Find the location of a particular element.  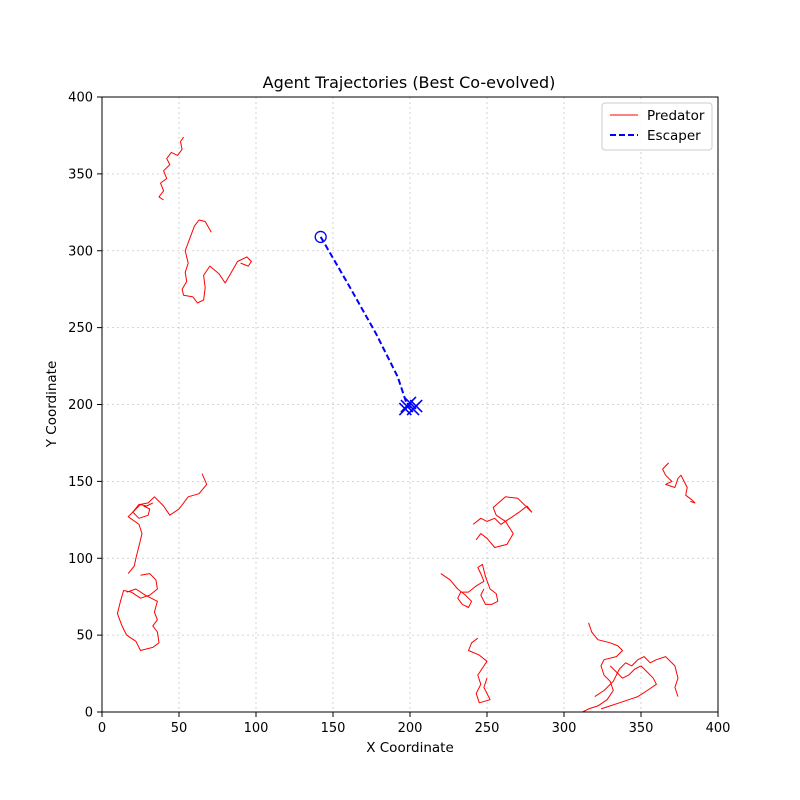

x-tick-label: 200 is located at coordinates (410, 728).